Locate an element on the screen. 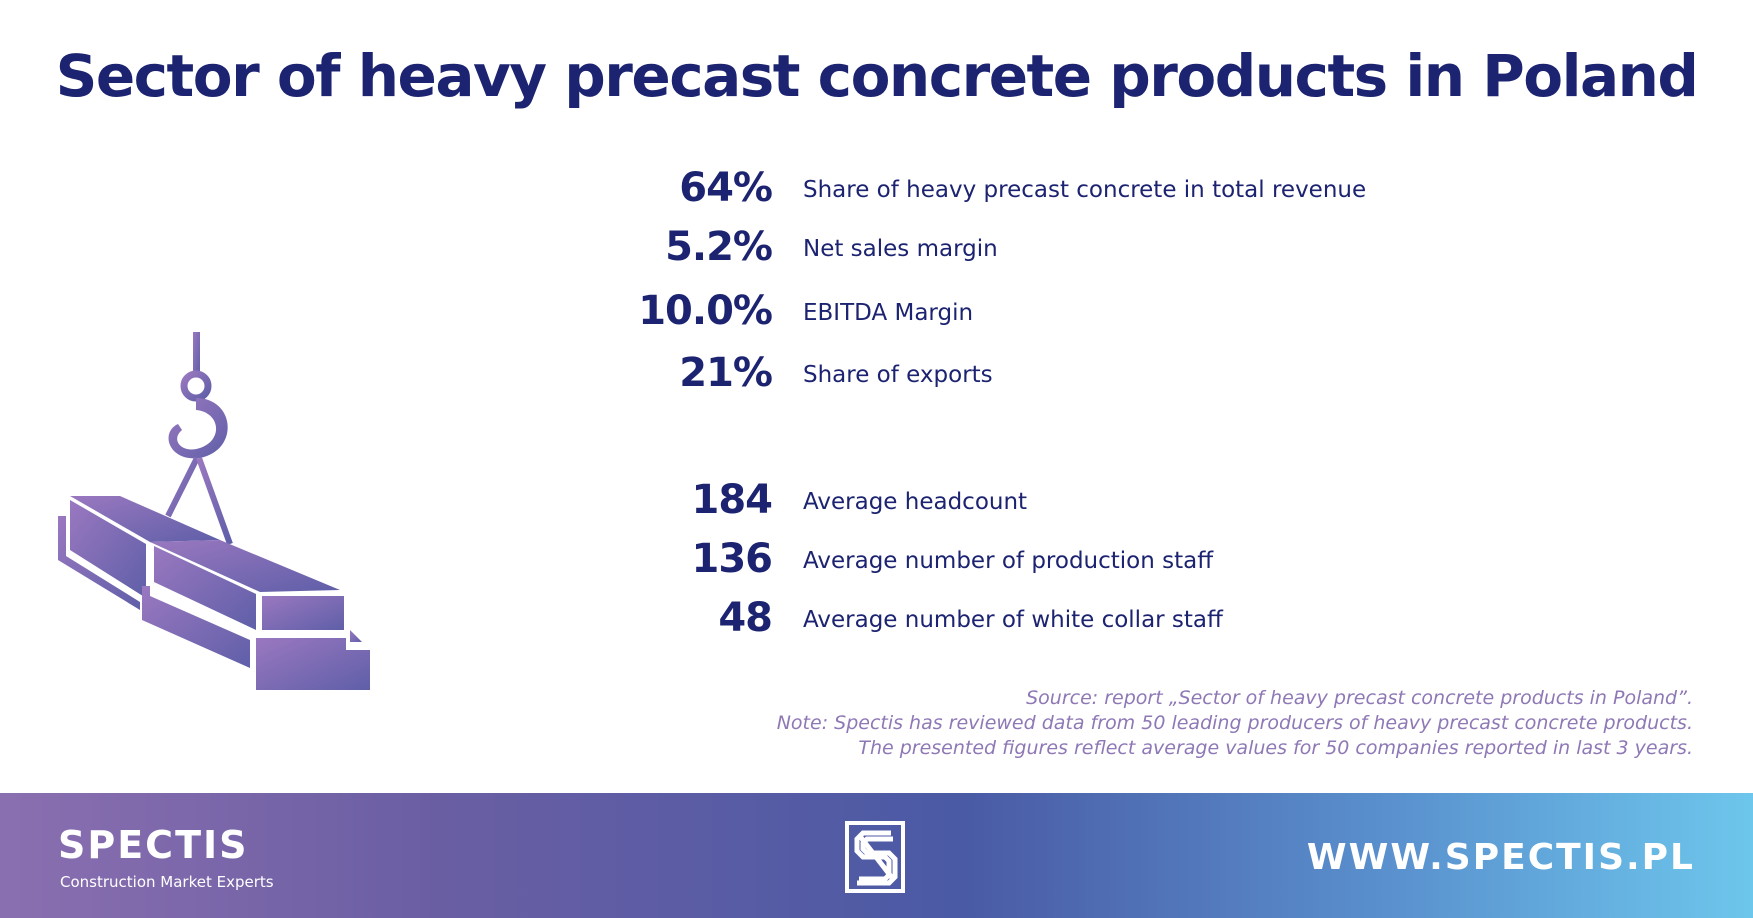  stat-white-collar-staff: 48 Average number of white collar staff is located at coordinates (876, 618).